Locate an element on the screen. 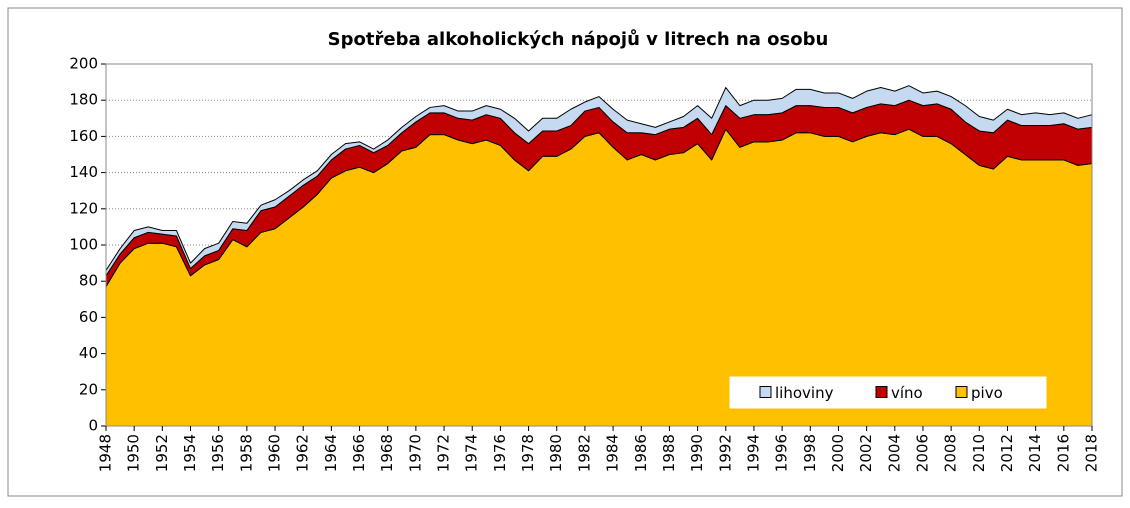  y-tick-label: 120 is located at coordinates (83, 208).